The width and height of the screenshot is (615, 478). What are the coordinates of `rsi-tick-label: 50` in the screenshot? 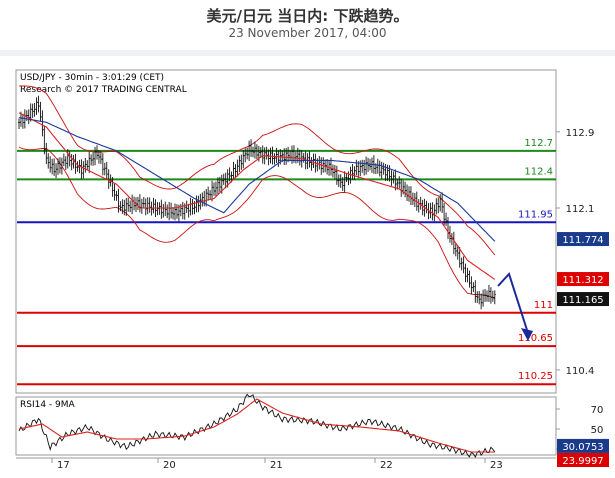 It's located at (597, 430).